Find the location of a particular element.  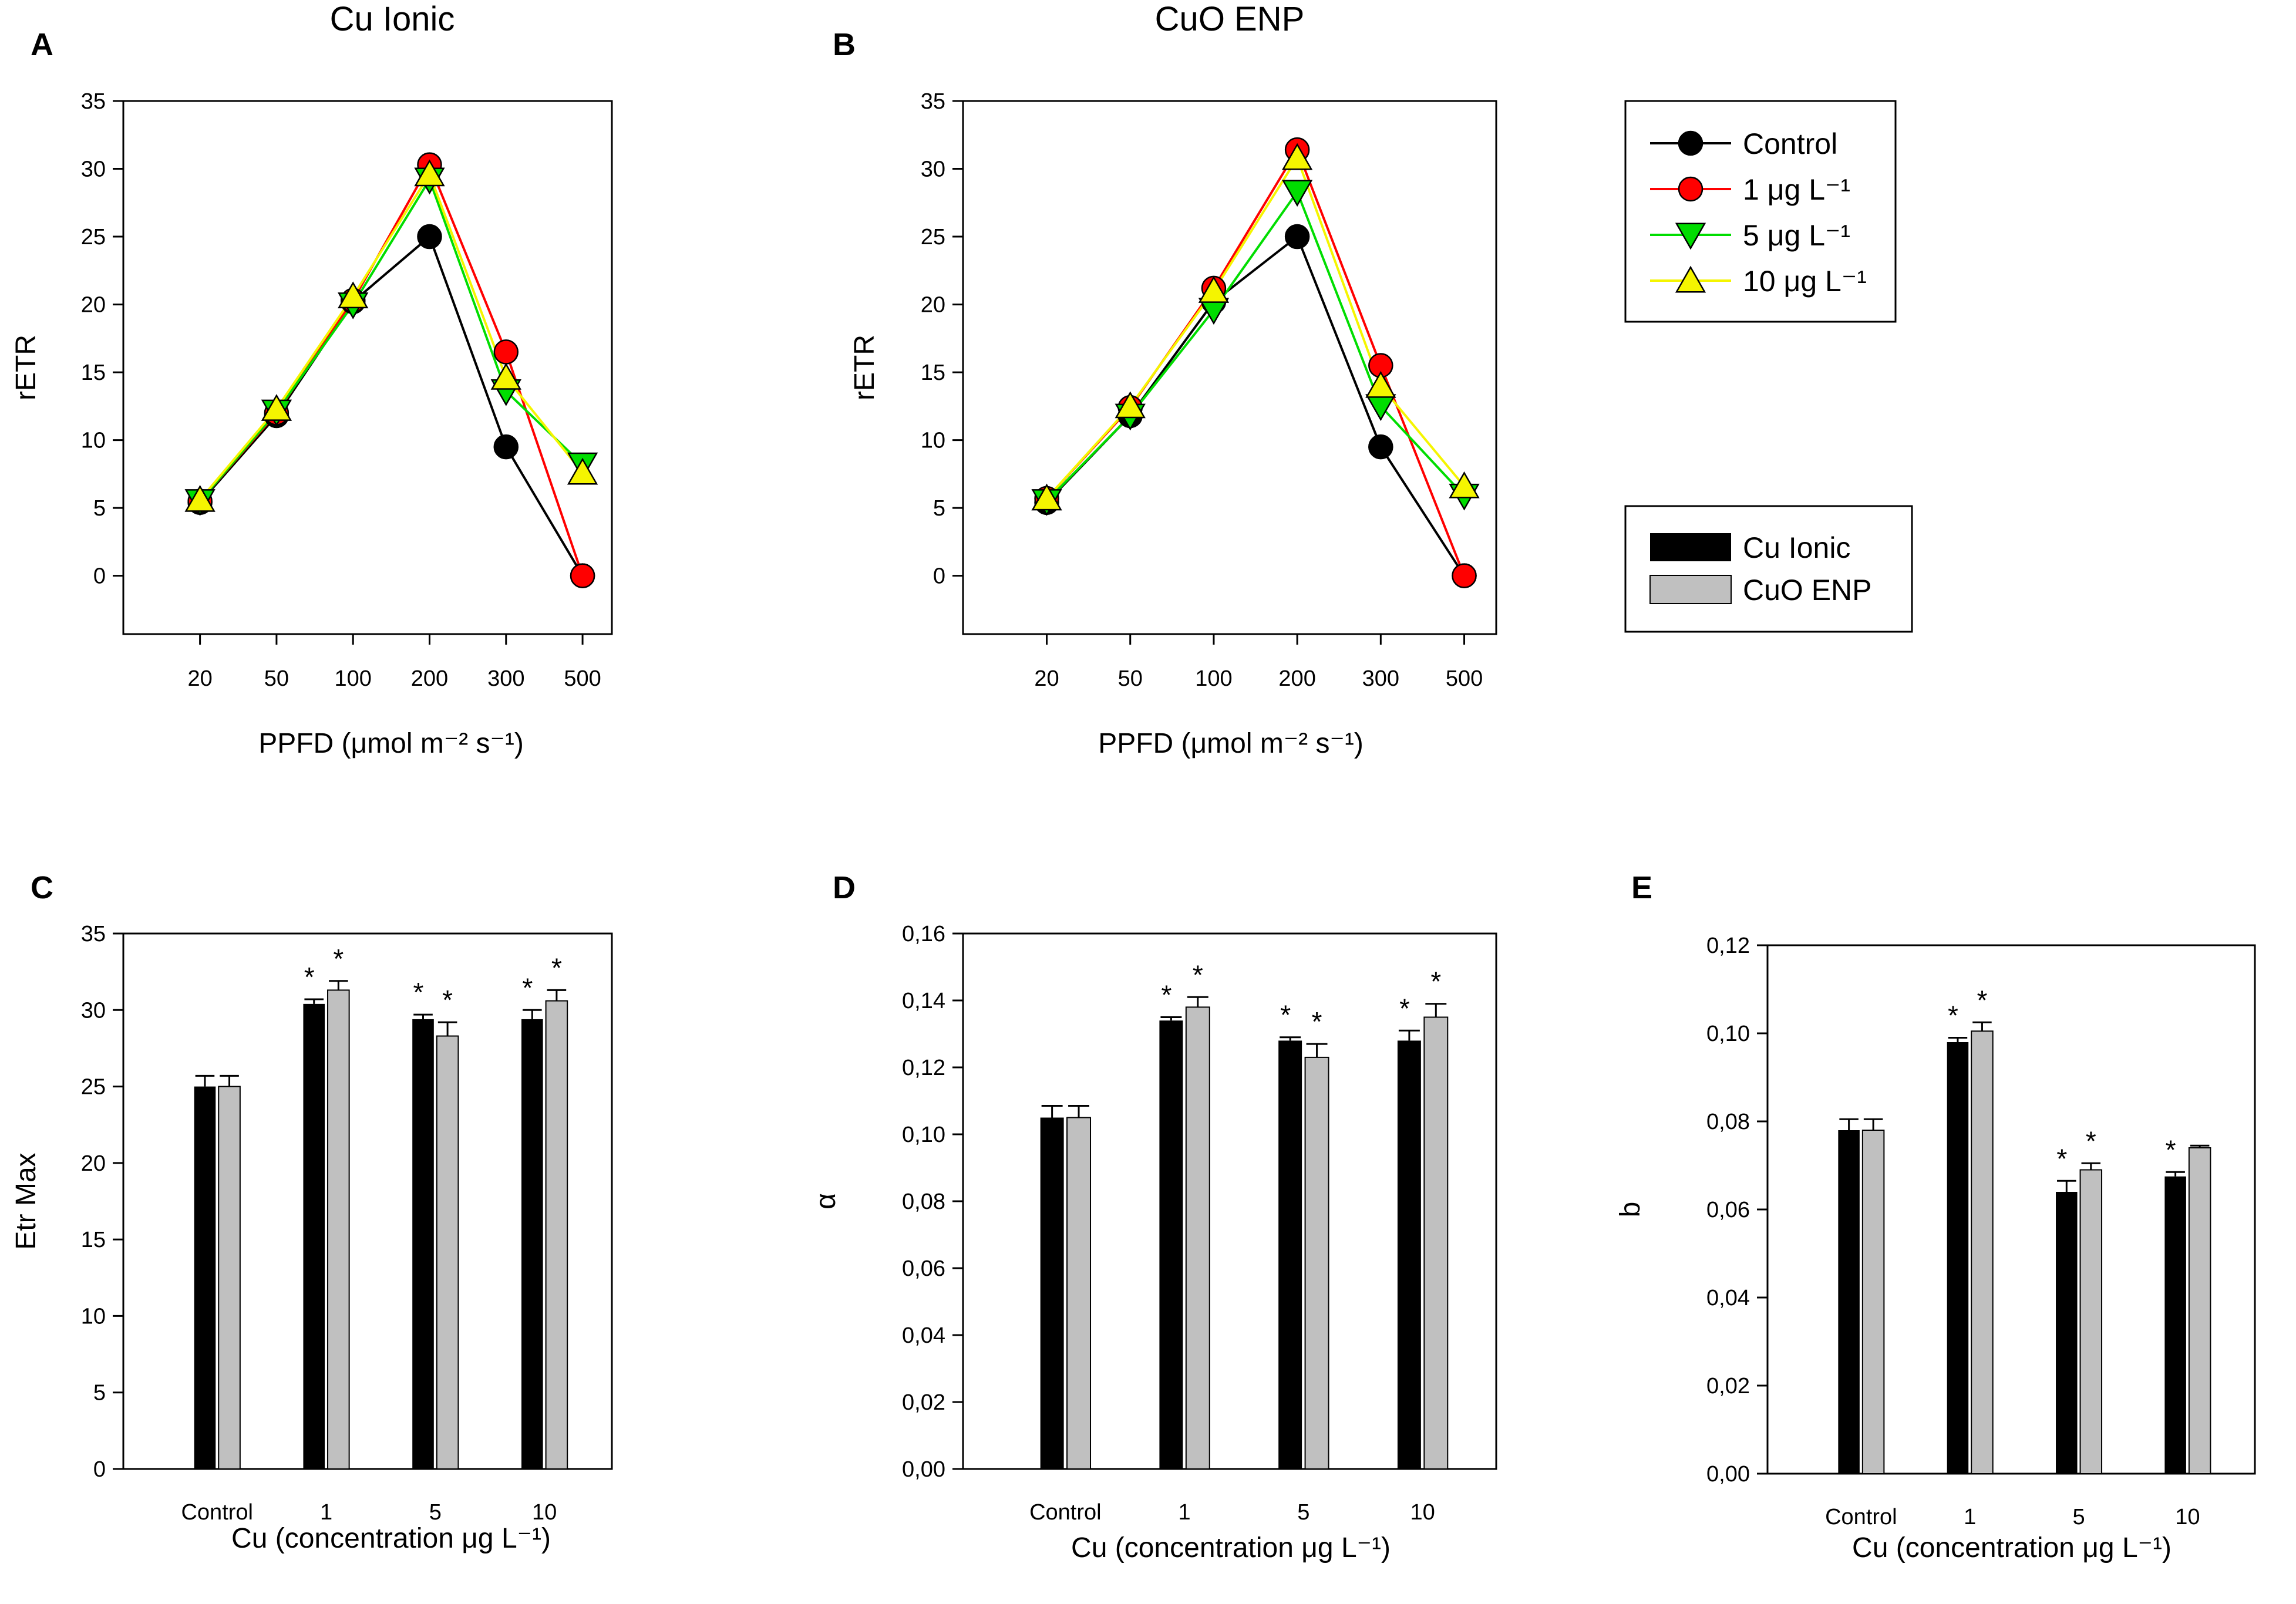

y-tick-label: 0,04 is located at coordinates (923, 1335).